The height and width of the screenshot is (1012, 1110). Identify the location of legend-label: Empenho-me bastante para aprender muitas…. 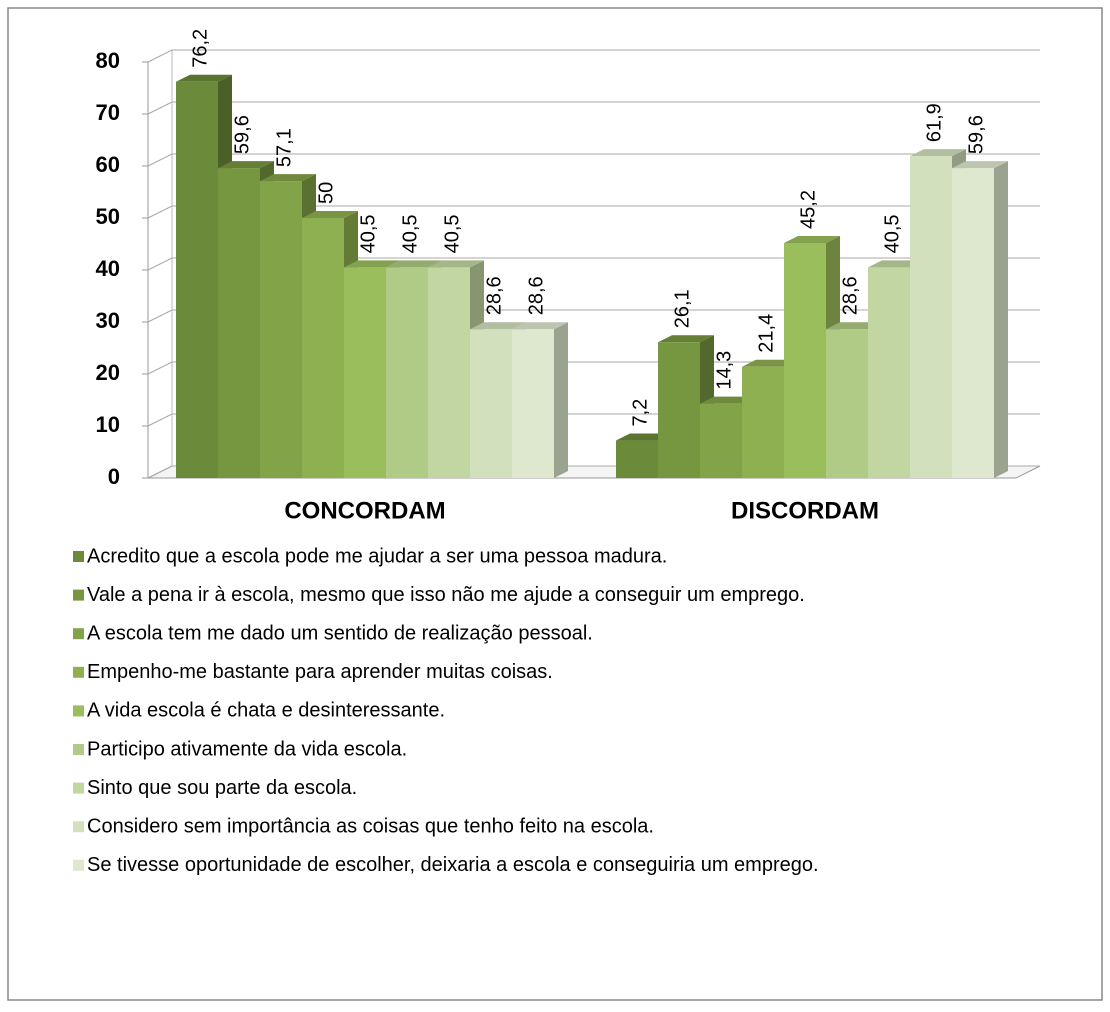
(320, 672).